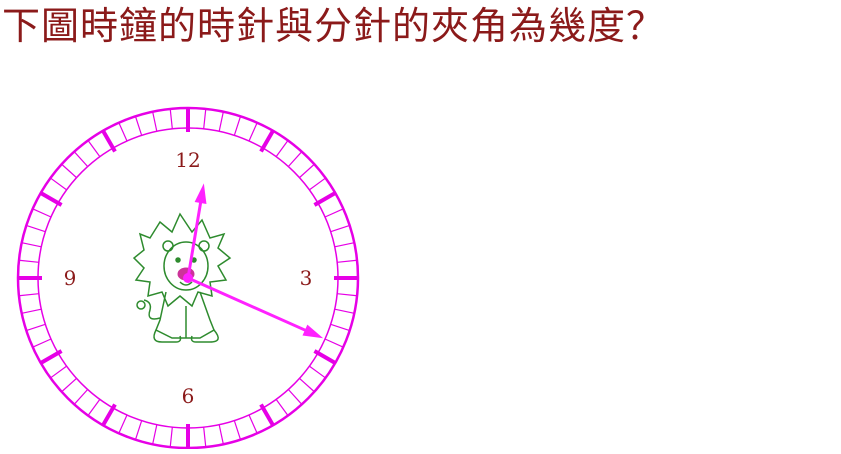  I want to click on minute-hand-arrowhead, so click(313, 331).